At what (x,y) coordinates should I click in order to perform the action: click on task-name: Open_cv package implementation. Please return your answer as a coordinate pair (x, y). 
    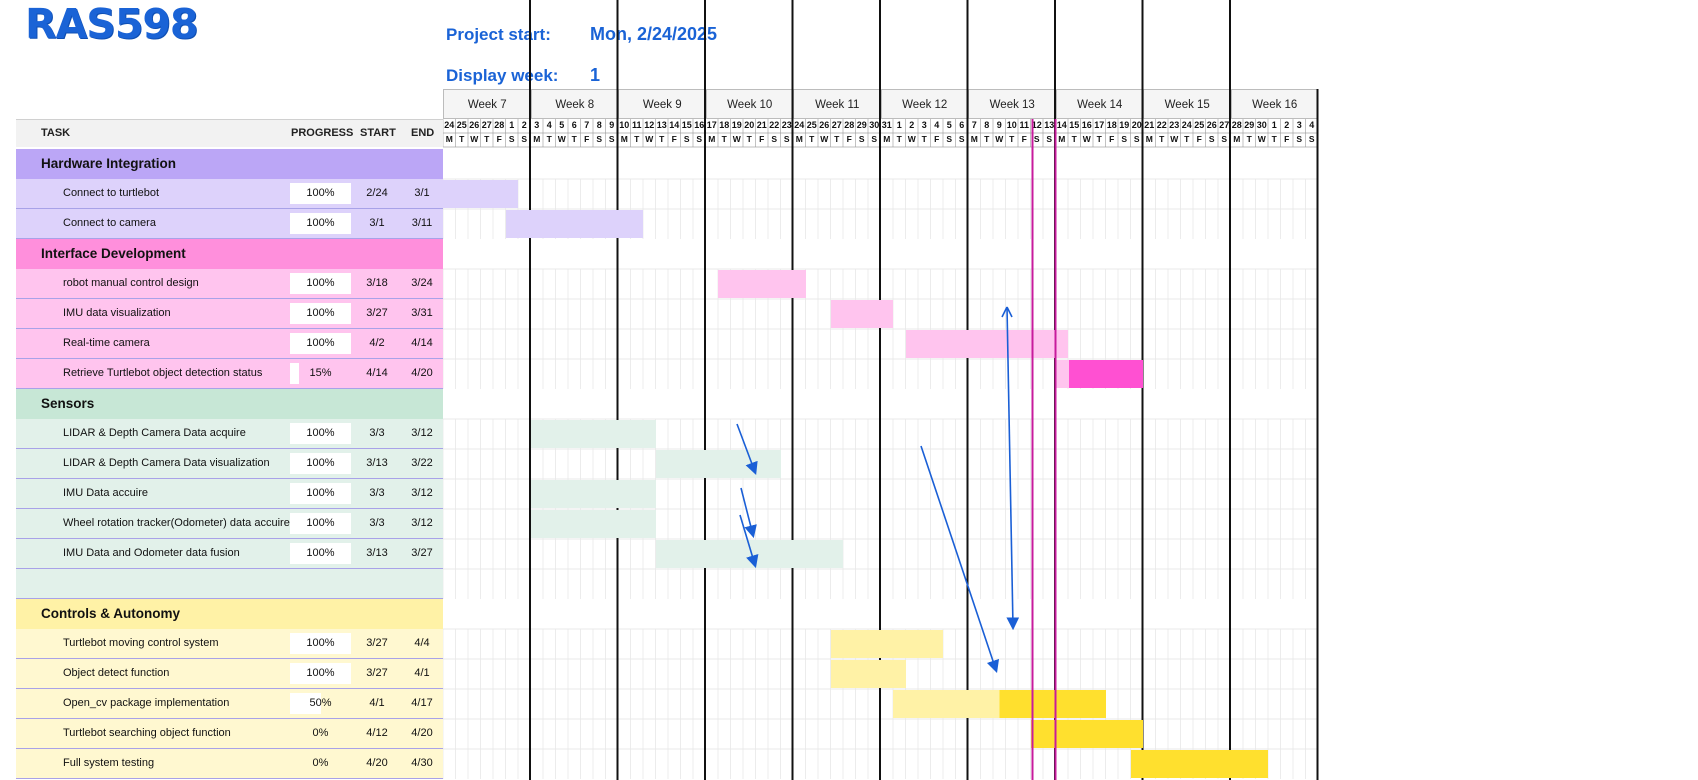
    Looking at the image, I should click on (146, 703).